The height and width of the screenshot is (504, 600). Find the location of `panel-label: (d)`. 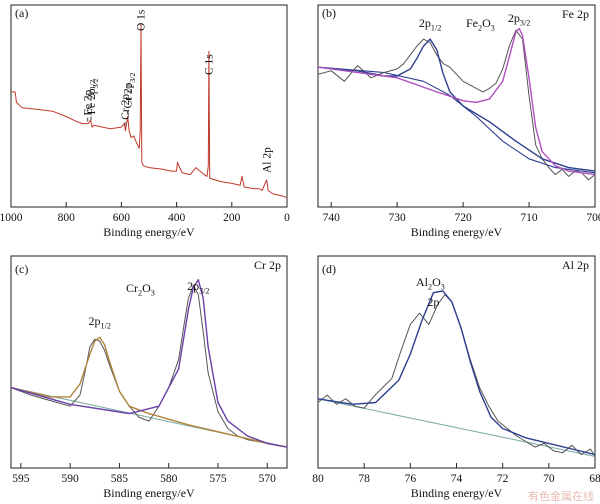

panel-label: (d) is located at coordinates (329, 269).